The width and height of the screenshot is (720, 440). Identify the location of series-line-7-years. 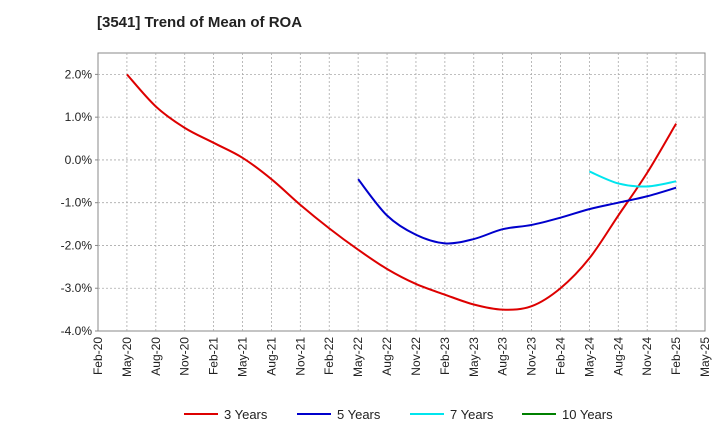
(632, 179).